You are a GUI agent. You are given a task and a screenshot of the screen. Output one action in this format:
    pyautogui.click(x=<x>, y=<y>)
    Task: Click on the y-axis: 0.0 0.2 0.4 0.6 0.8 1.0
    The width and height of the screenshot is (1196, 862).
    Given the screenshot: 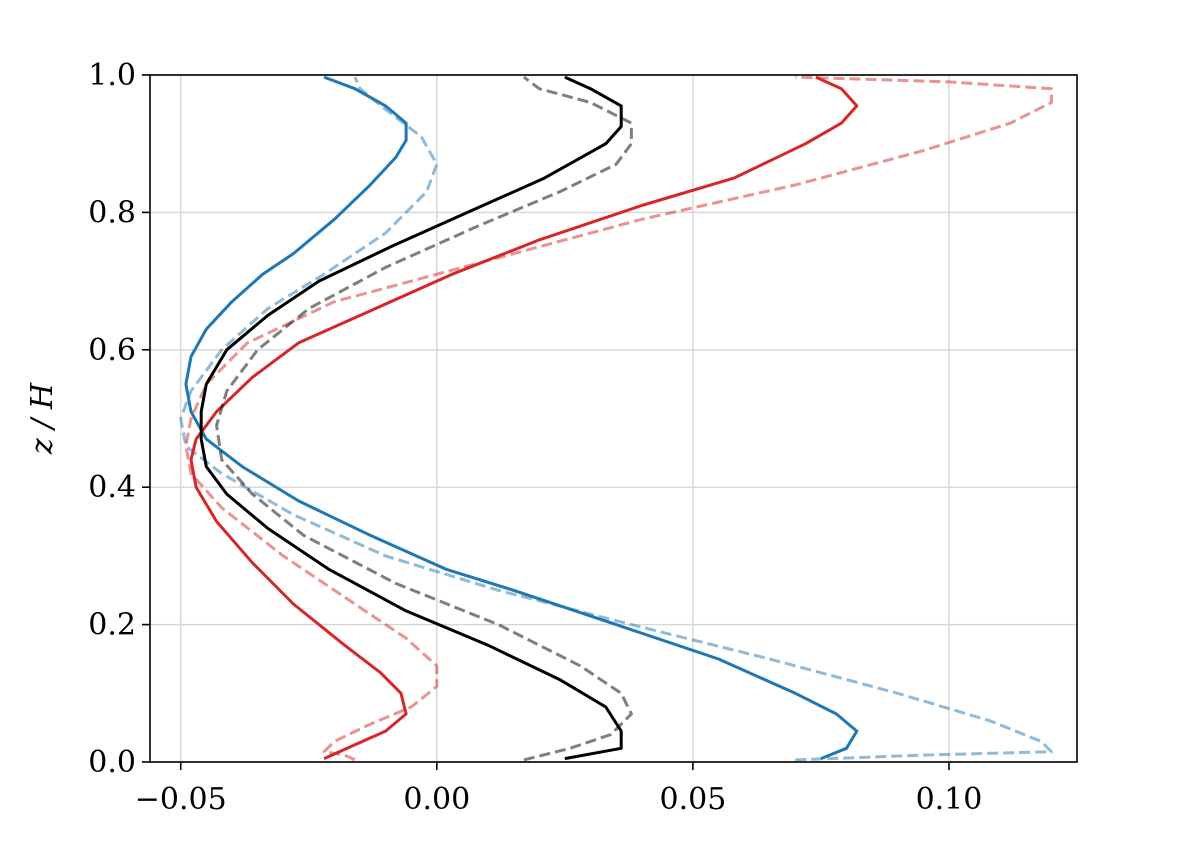 What is the action you would take?
    pyautogui.click(x=119, y=419)
    